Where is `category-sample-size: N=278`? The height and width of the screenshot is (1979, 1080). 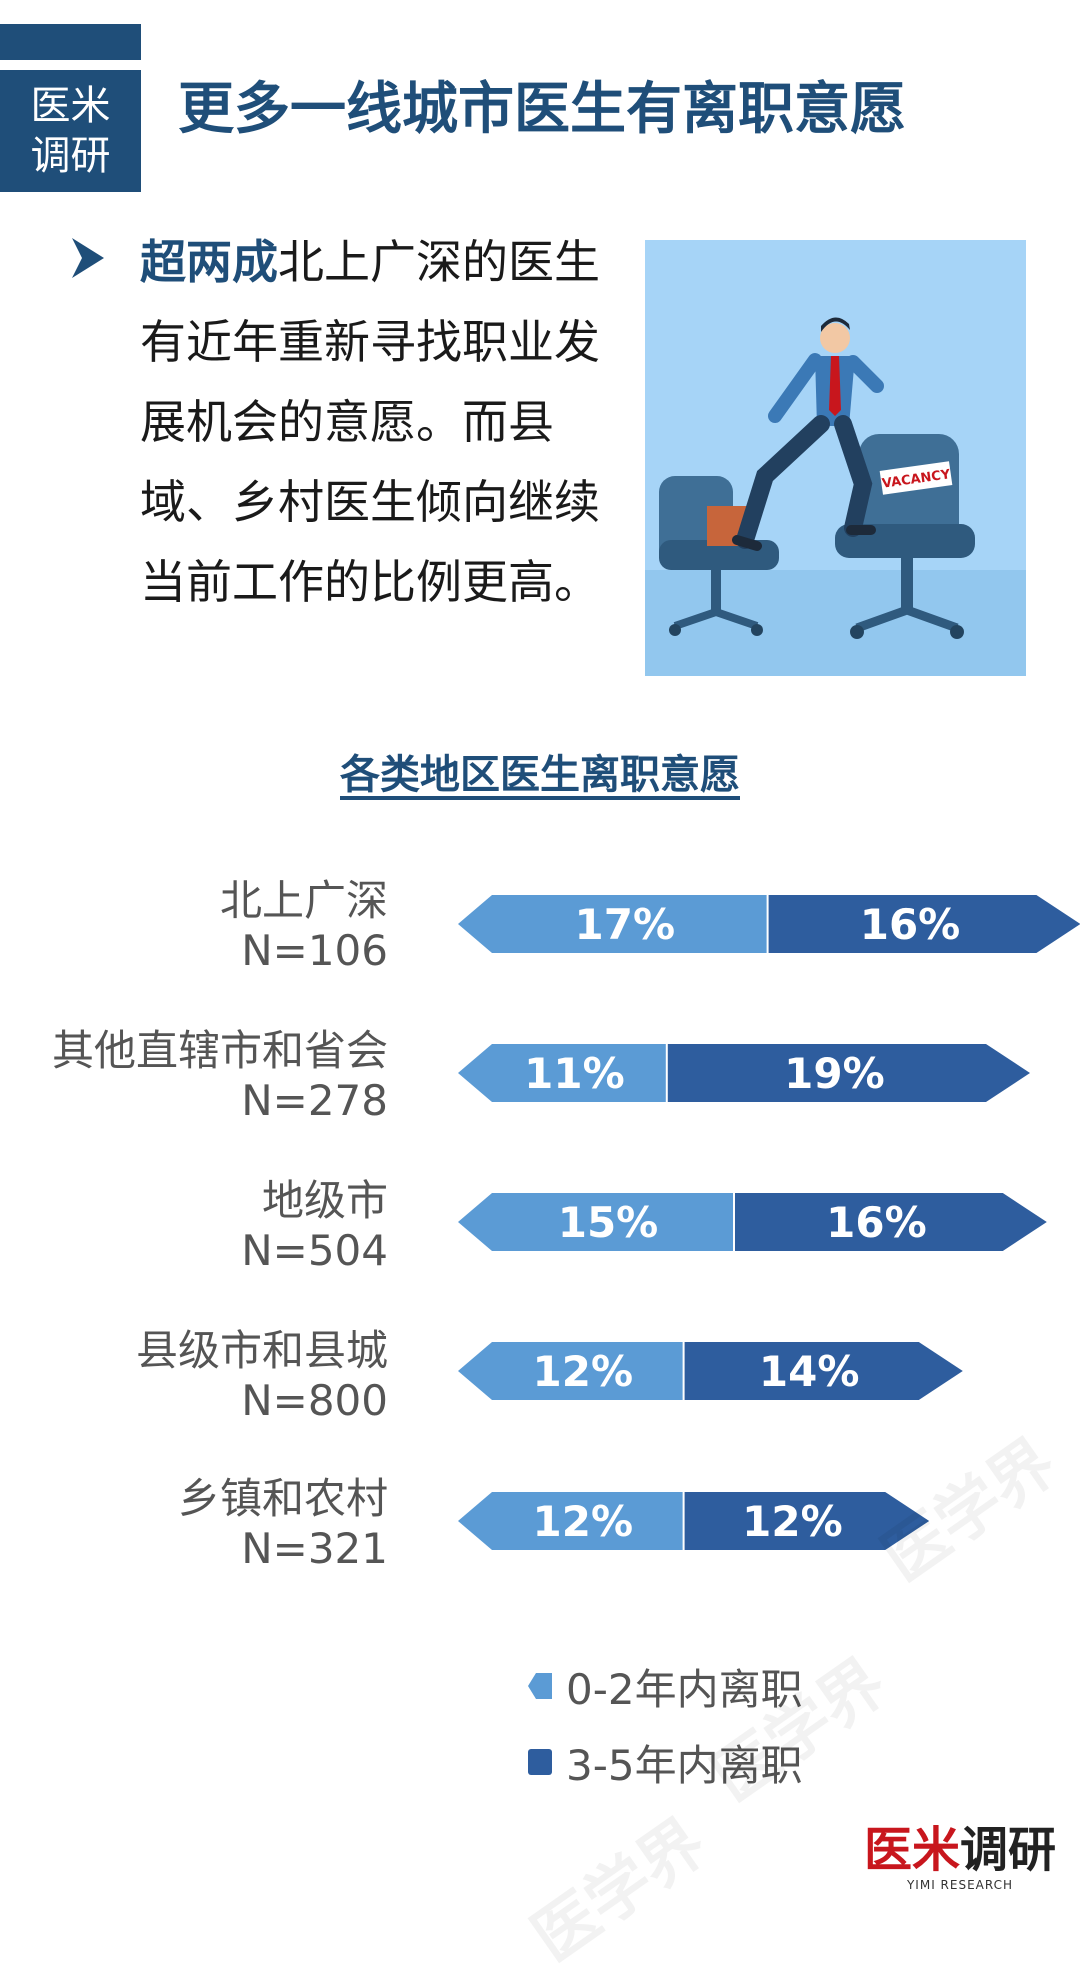
category-sample-size: N=278 is located at coordinates (314, 1100).